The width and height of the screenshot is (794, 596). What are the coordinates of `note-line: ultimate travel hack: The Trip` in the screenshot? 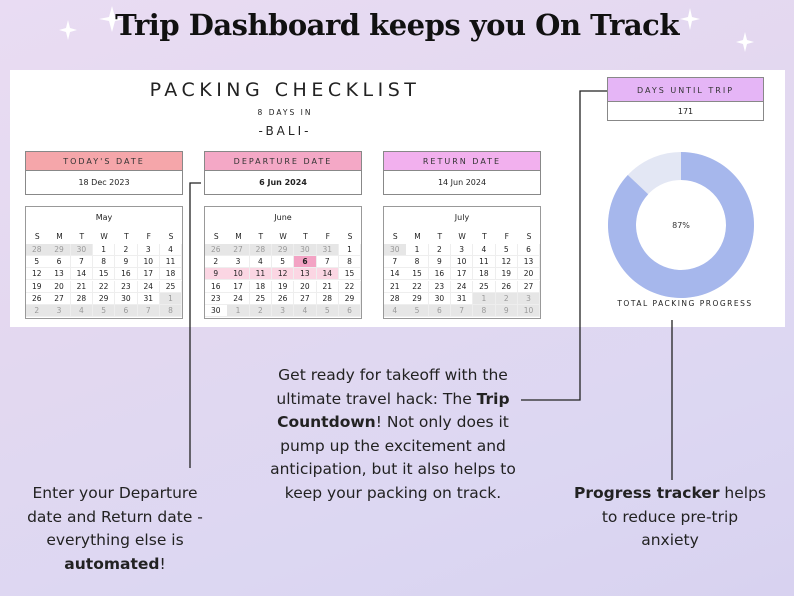 It's located at (393, 400).